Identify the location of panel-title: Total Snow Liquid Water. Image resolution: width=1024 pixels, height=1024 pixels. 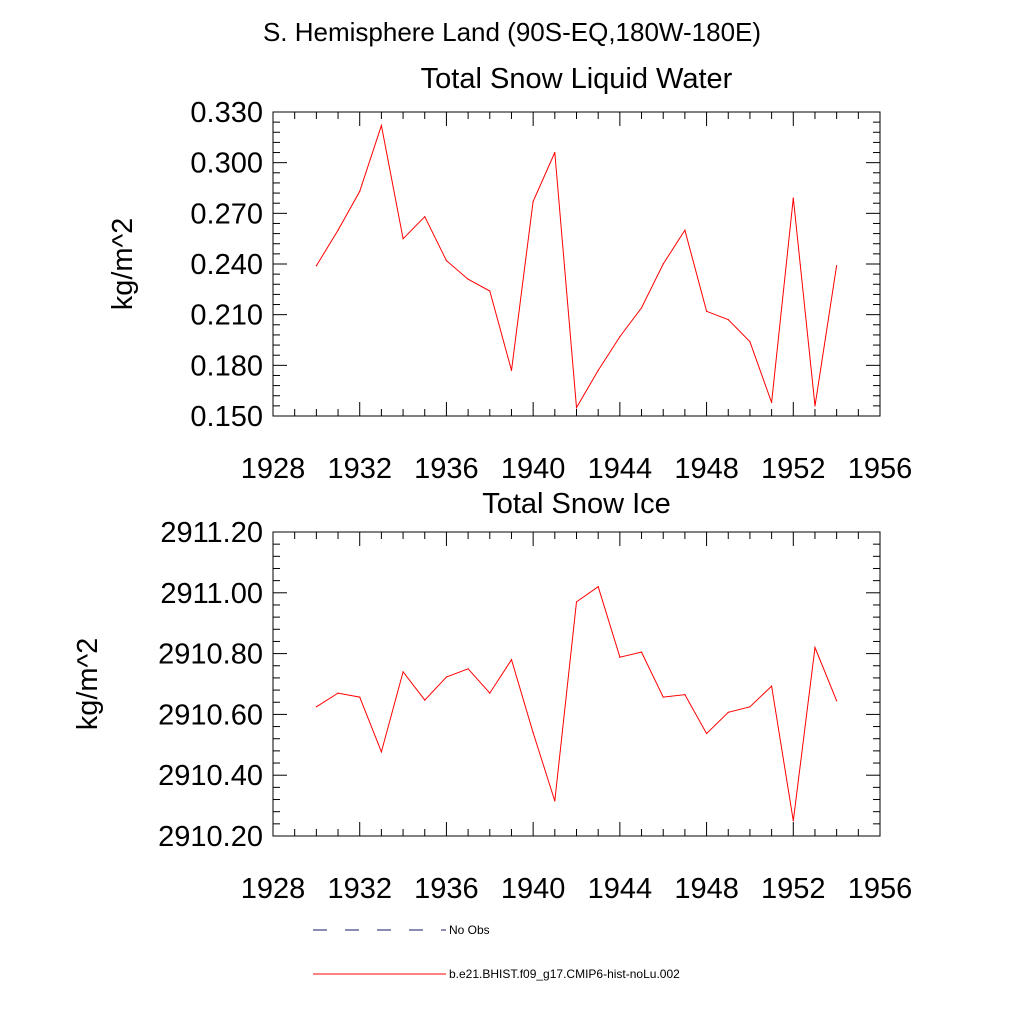
(577, 79).